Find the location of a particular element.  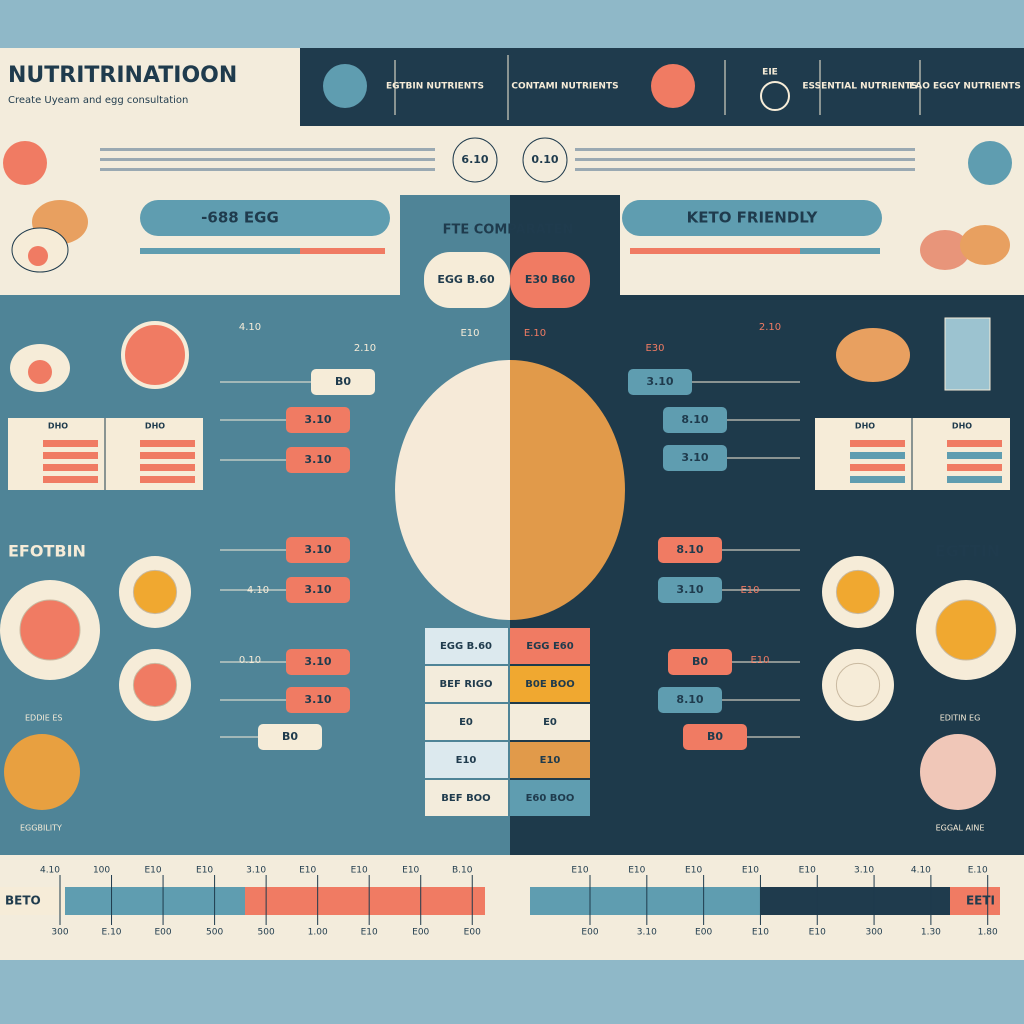

tag-text: EGG B.60 is located at coordinates (466, 279).